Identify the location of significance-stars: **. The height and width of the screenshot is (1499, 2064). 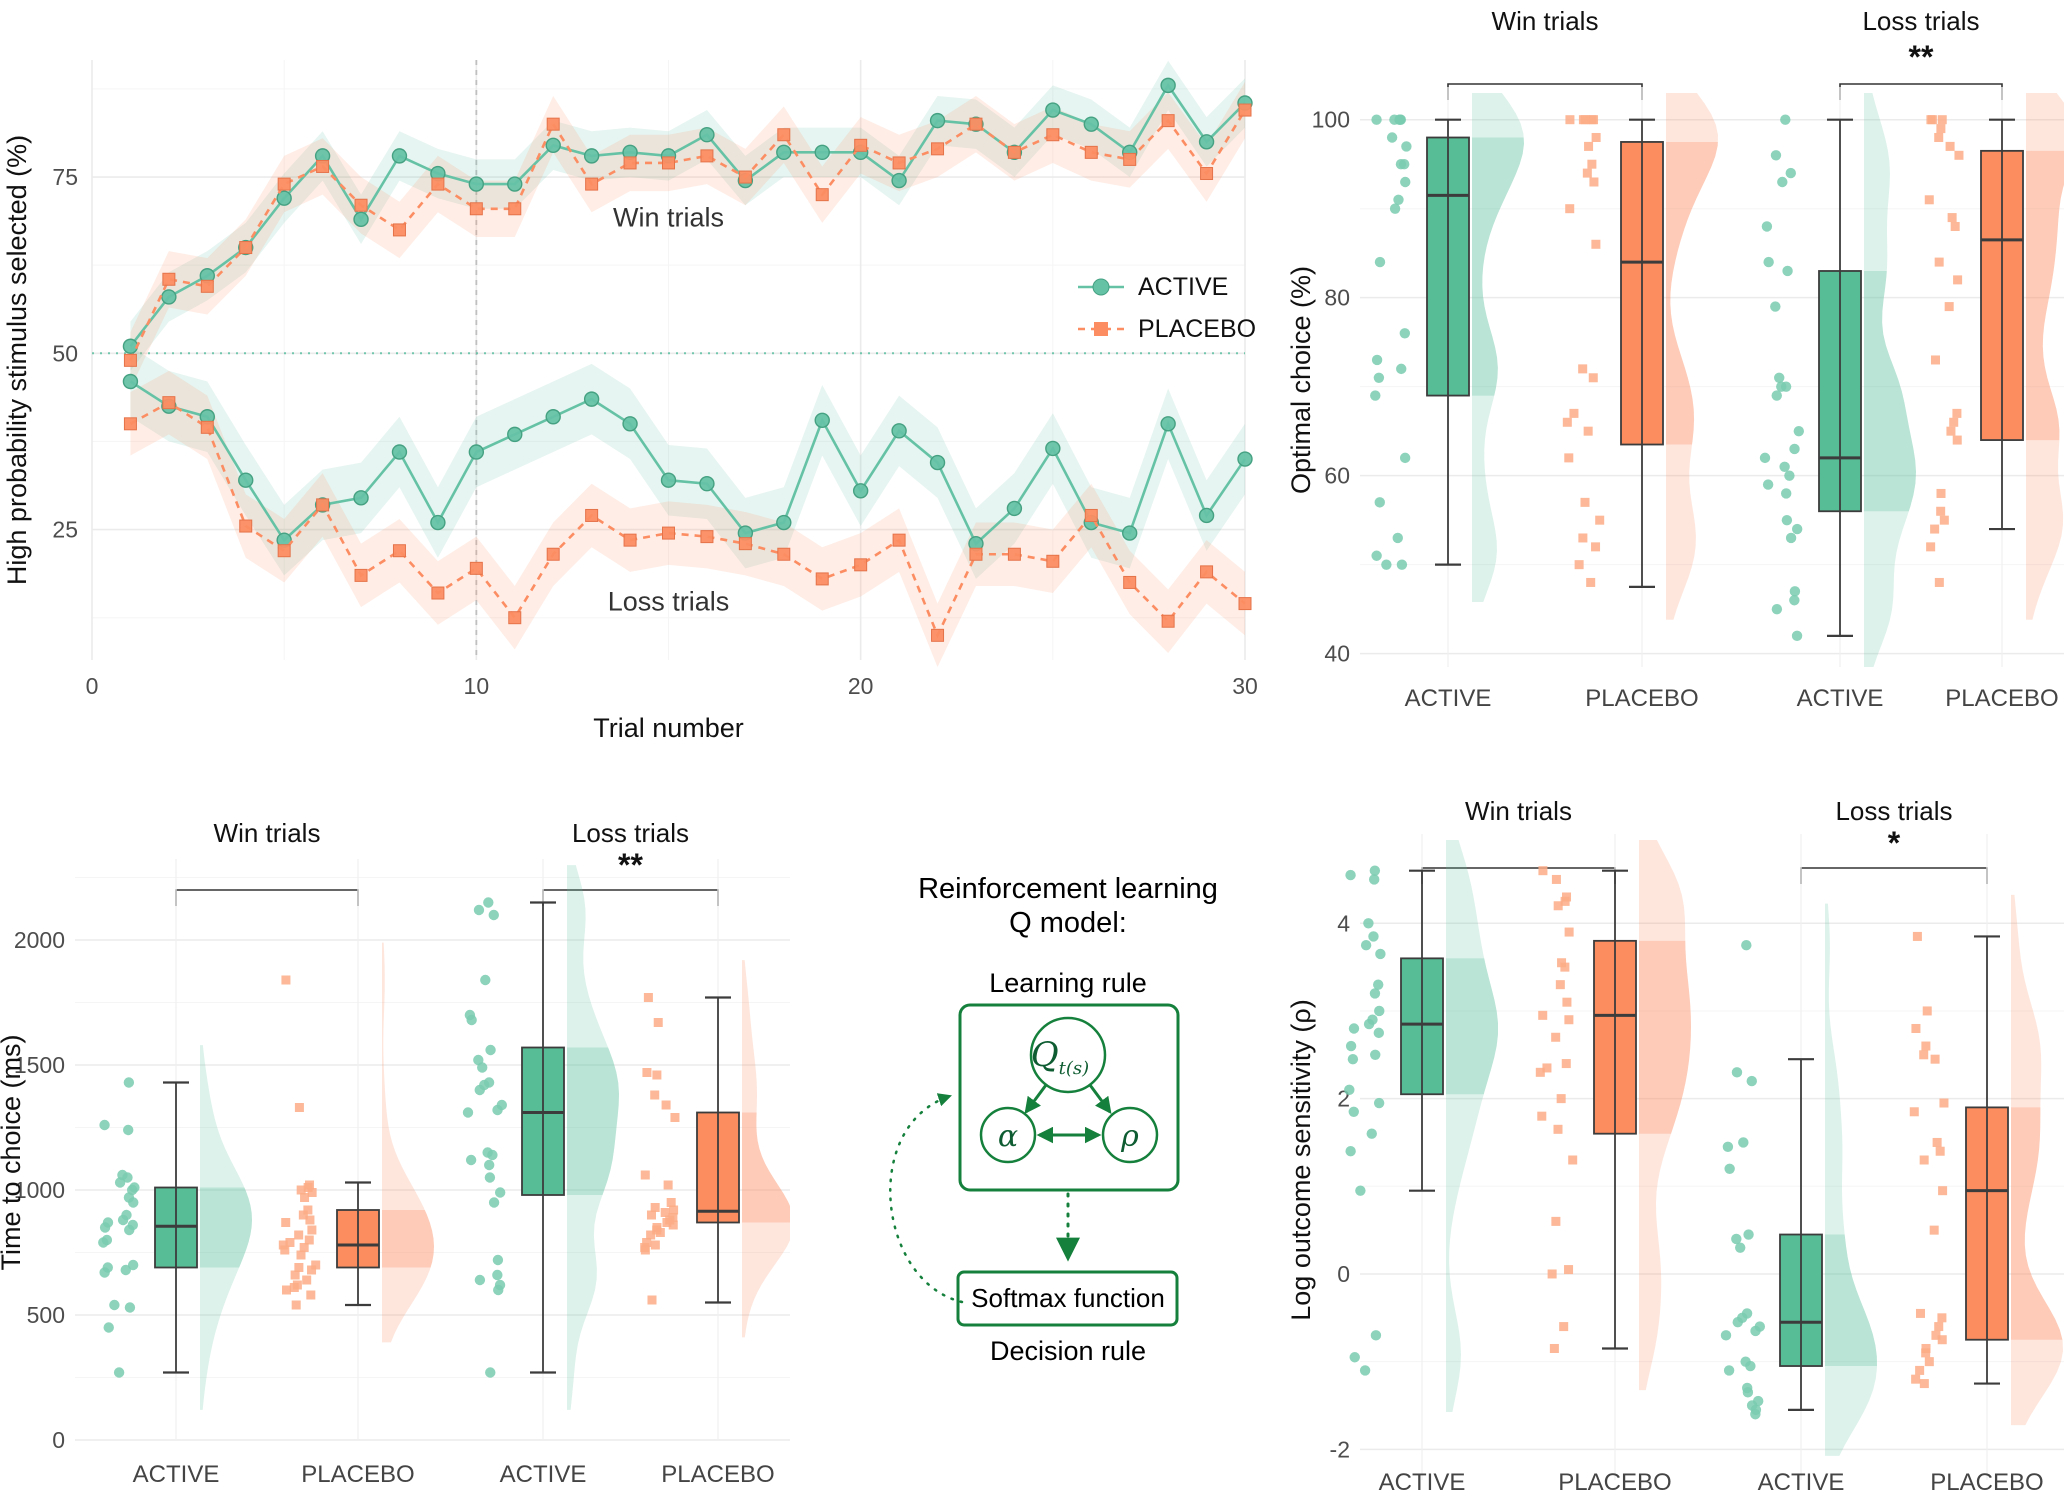
(630, 865).